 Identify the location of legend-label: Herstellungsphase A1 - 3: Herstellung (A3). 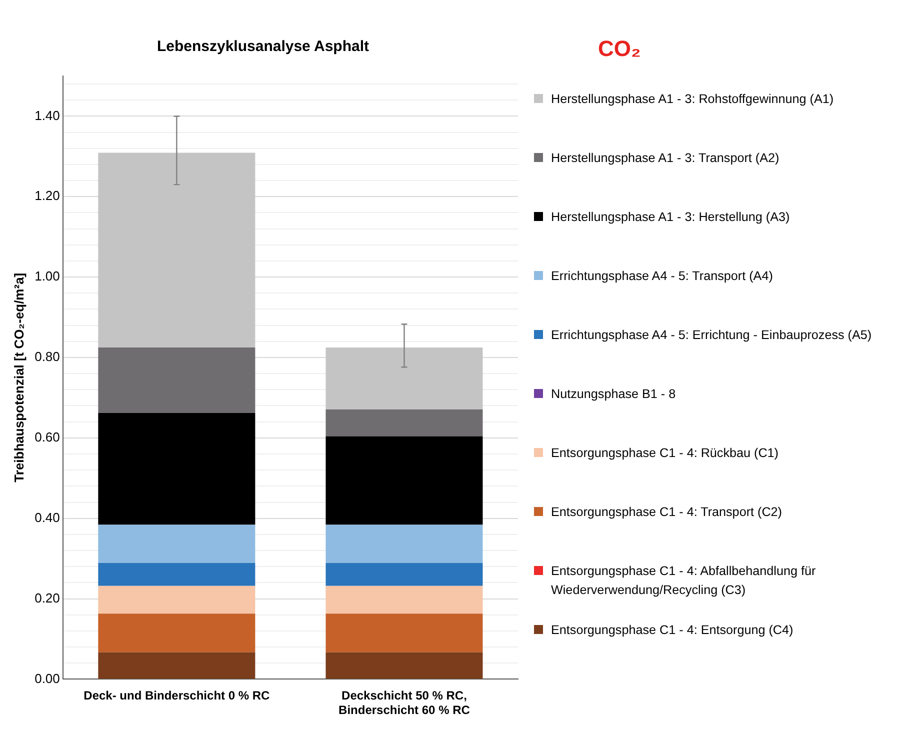
(671, 217).